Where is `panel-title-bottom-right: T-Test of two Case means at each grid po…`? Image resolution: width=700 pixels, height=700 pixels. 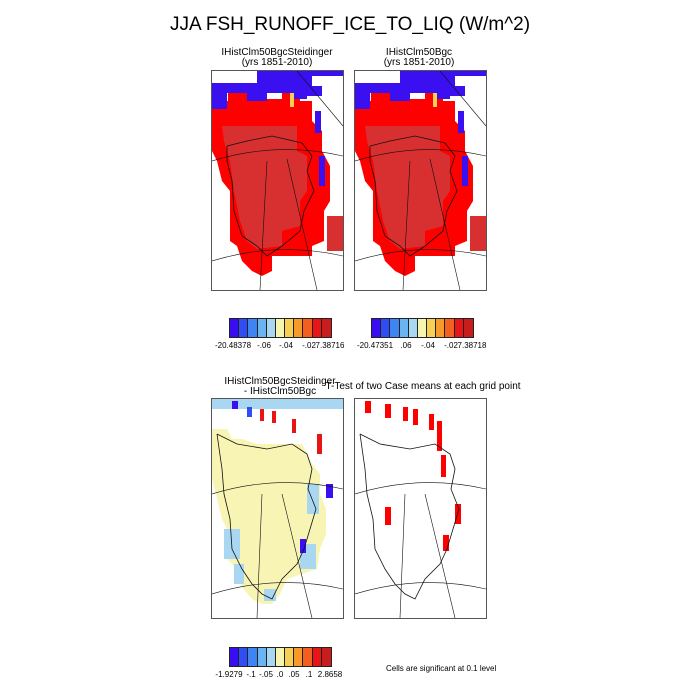 panel-title-bottom-right: T-Test of two Case means at each grid po… is located at coordinates (423, 386).